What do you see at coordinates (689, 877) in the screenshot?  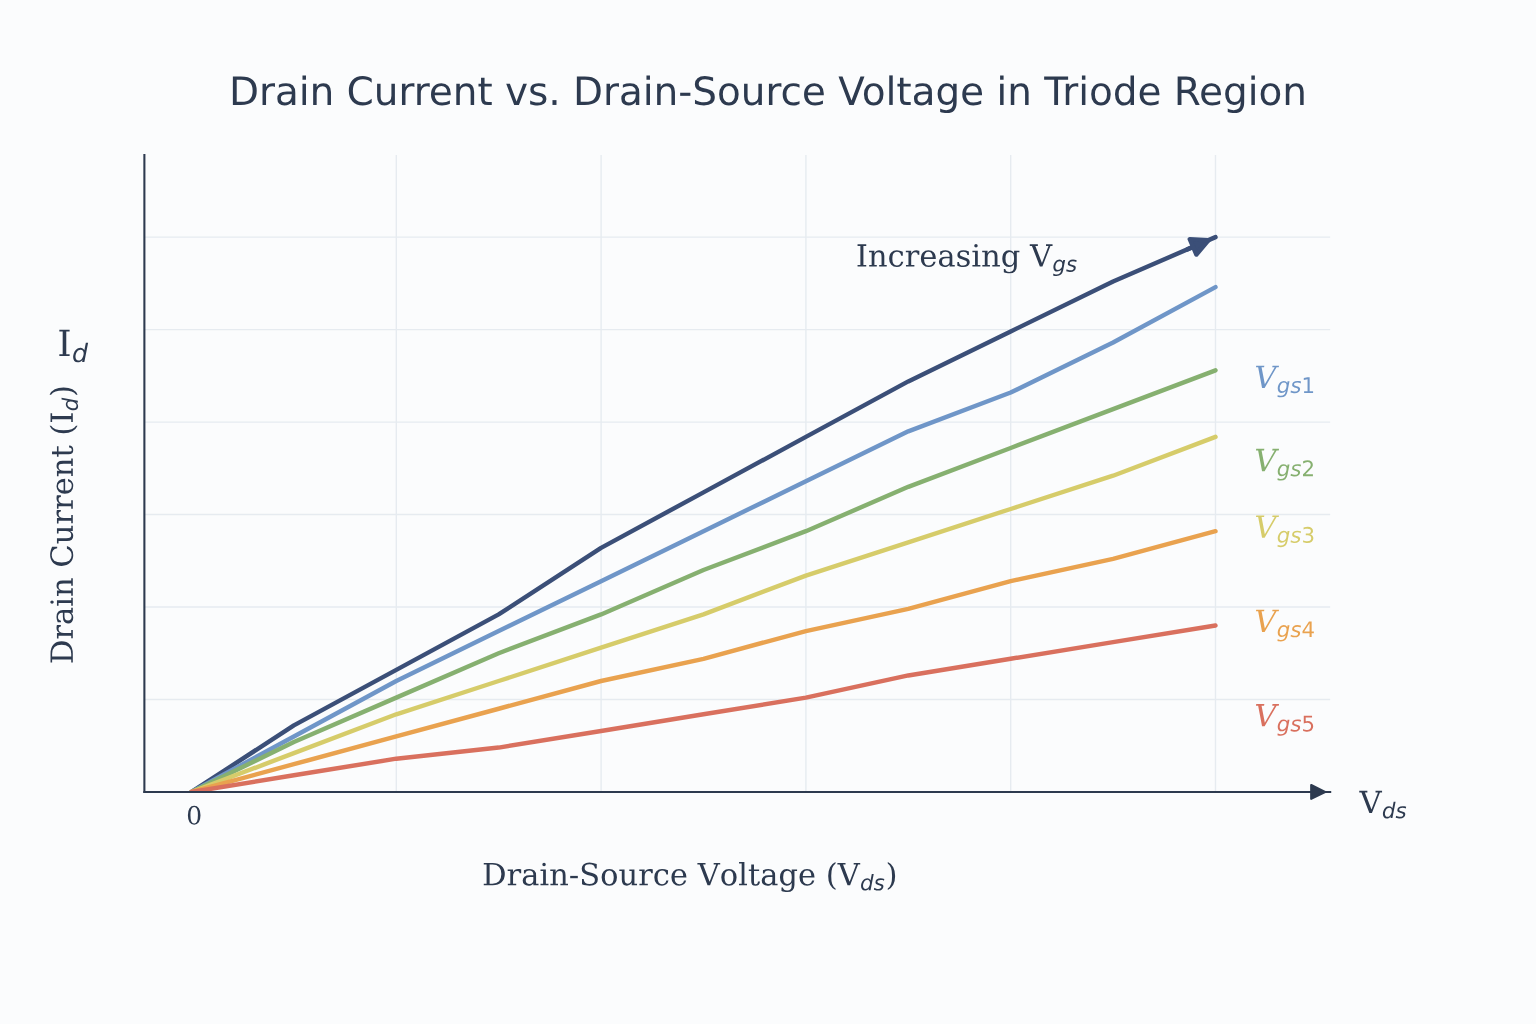 I see `x-axis-title: Drain-Source Voltage (V$_{ds}$)` at bounding box center [689, 877].